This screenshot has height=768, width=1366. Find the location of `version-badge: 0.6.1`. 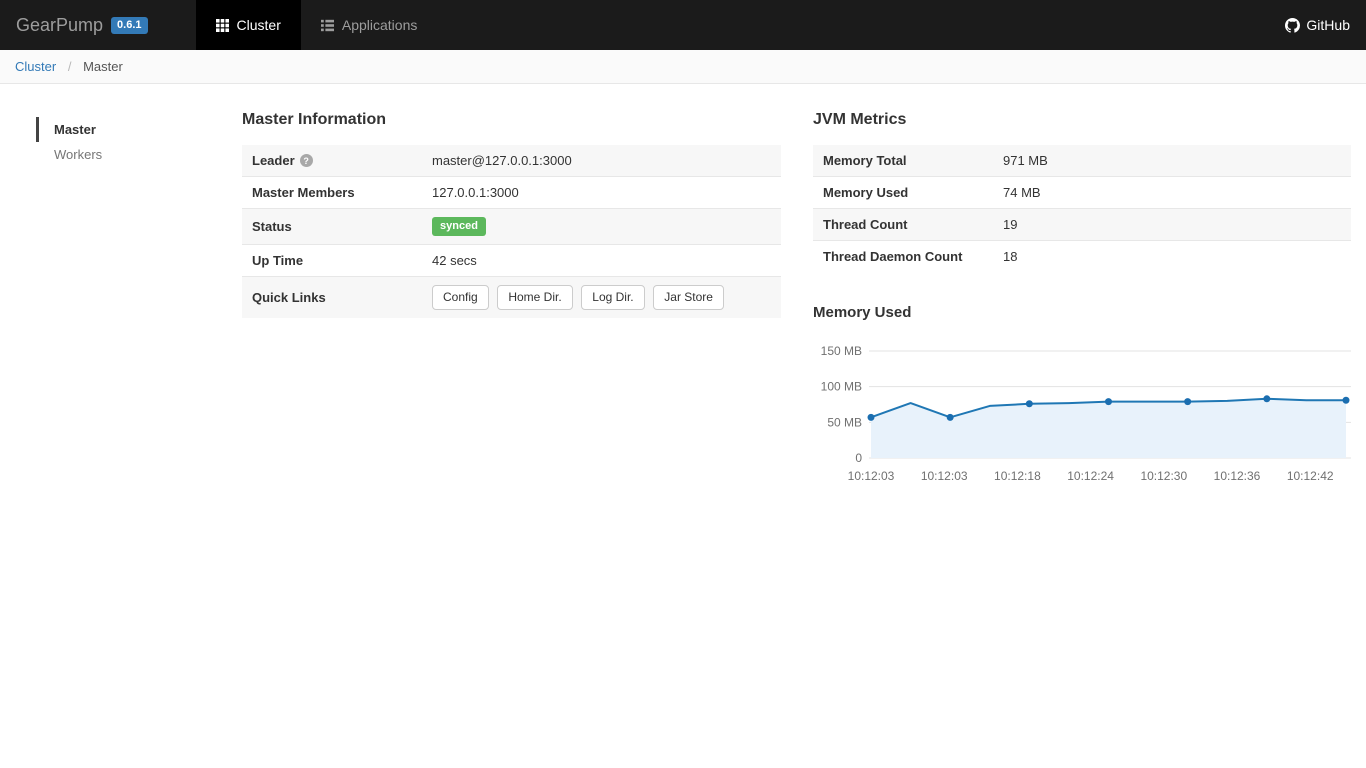

version-badge: 0.6.1 is located at coordinates (129, 25).